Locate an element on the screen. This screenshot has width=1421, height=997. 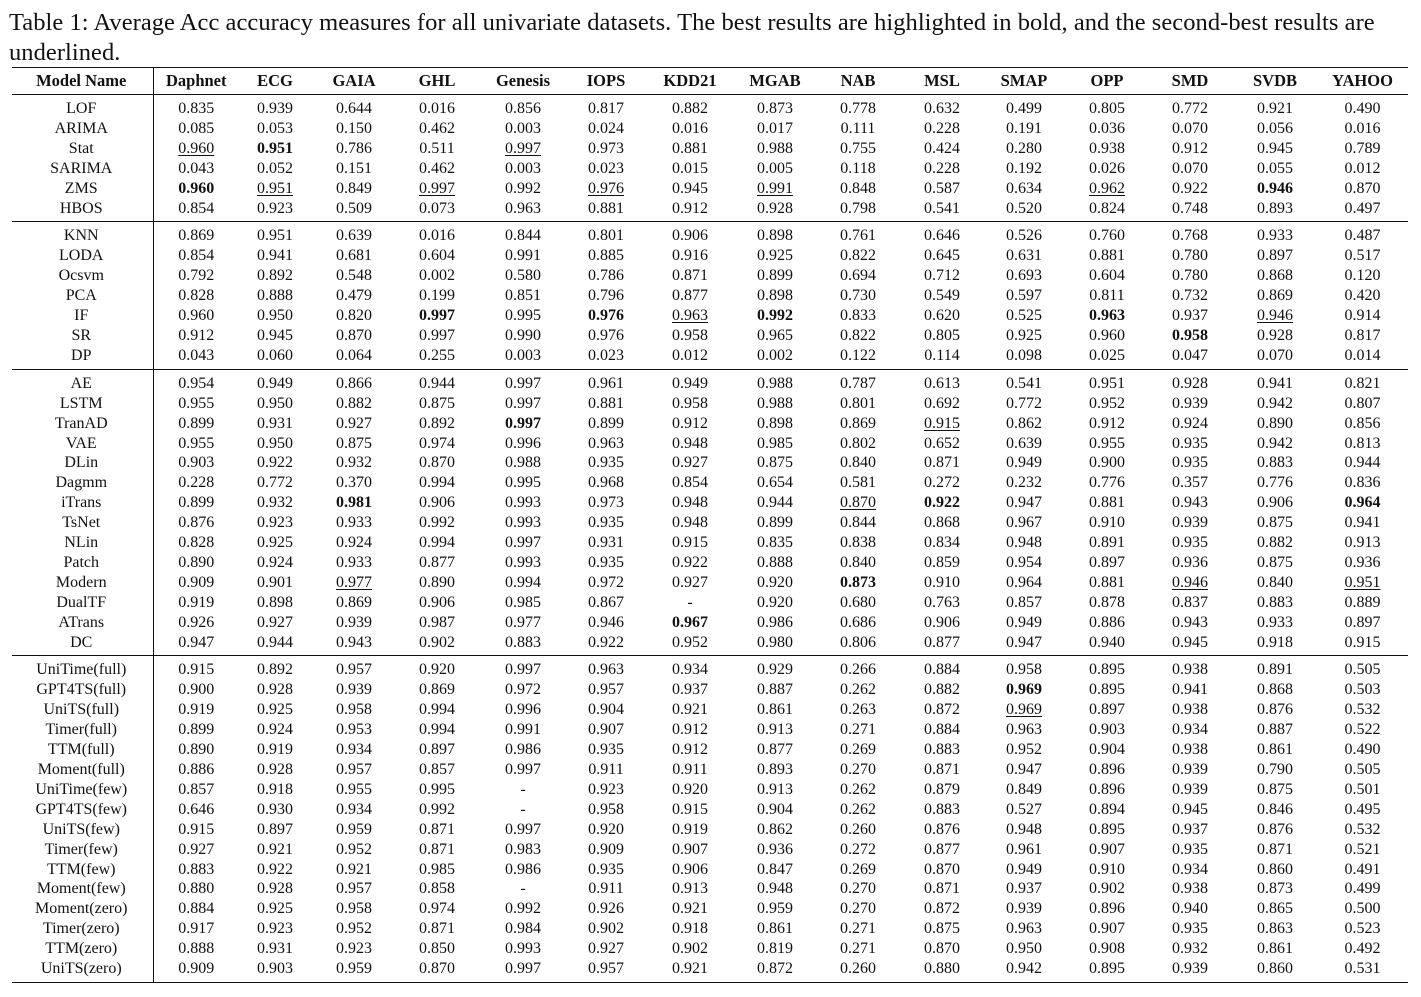
accuracy-value: 0.495 is located at coordinates (1362, 809).